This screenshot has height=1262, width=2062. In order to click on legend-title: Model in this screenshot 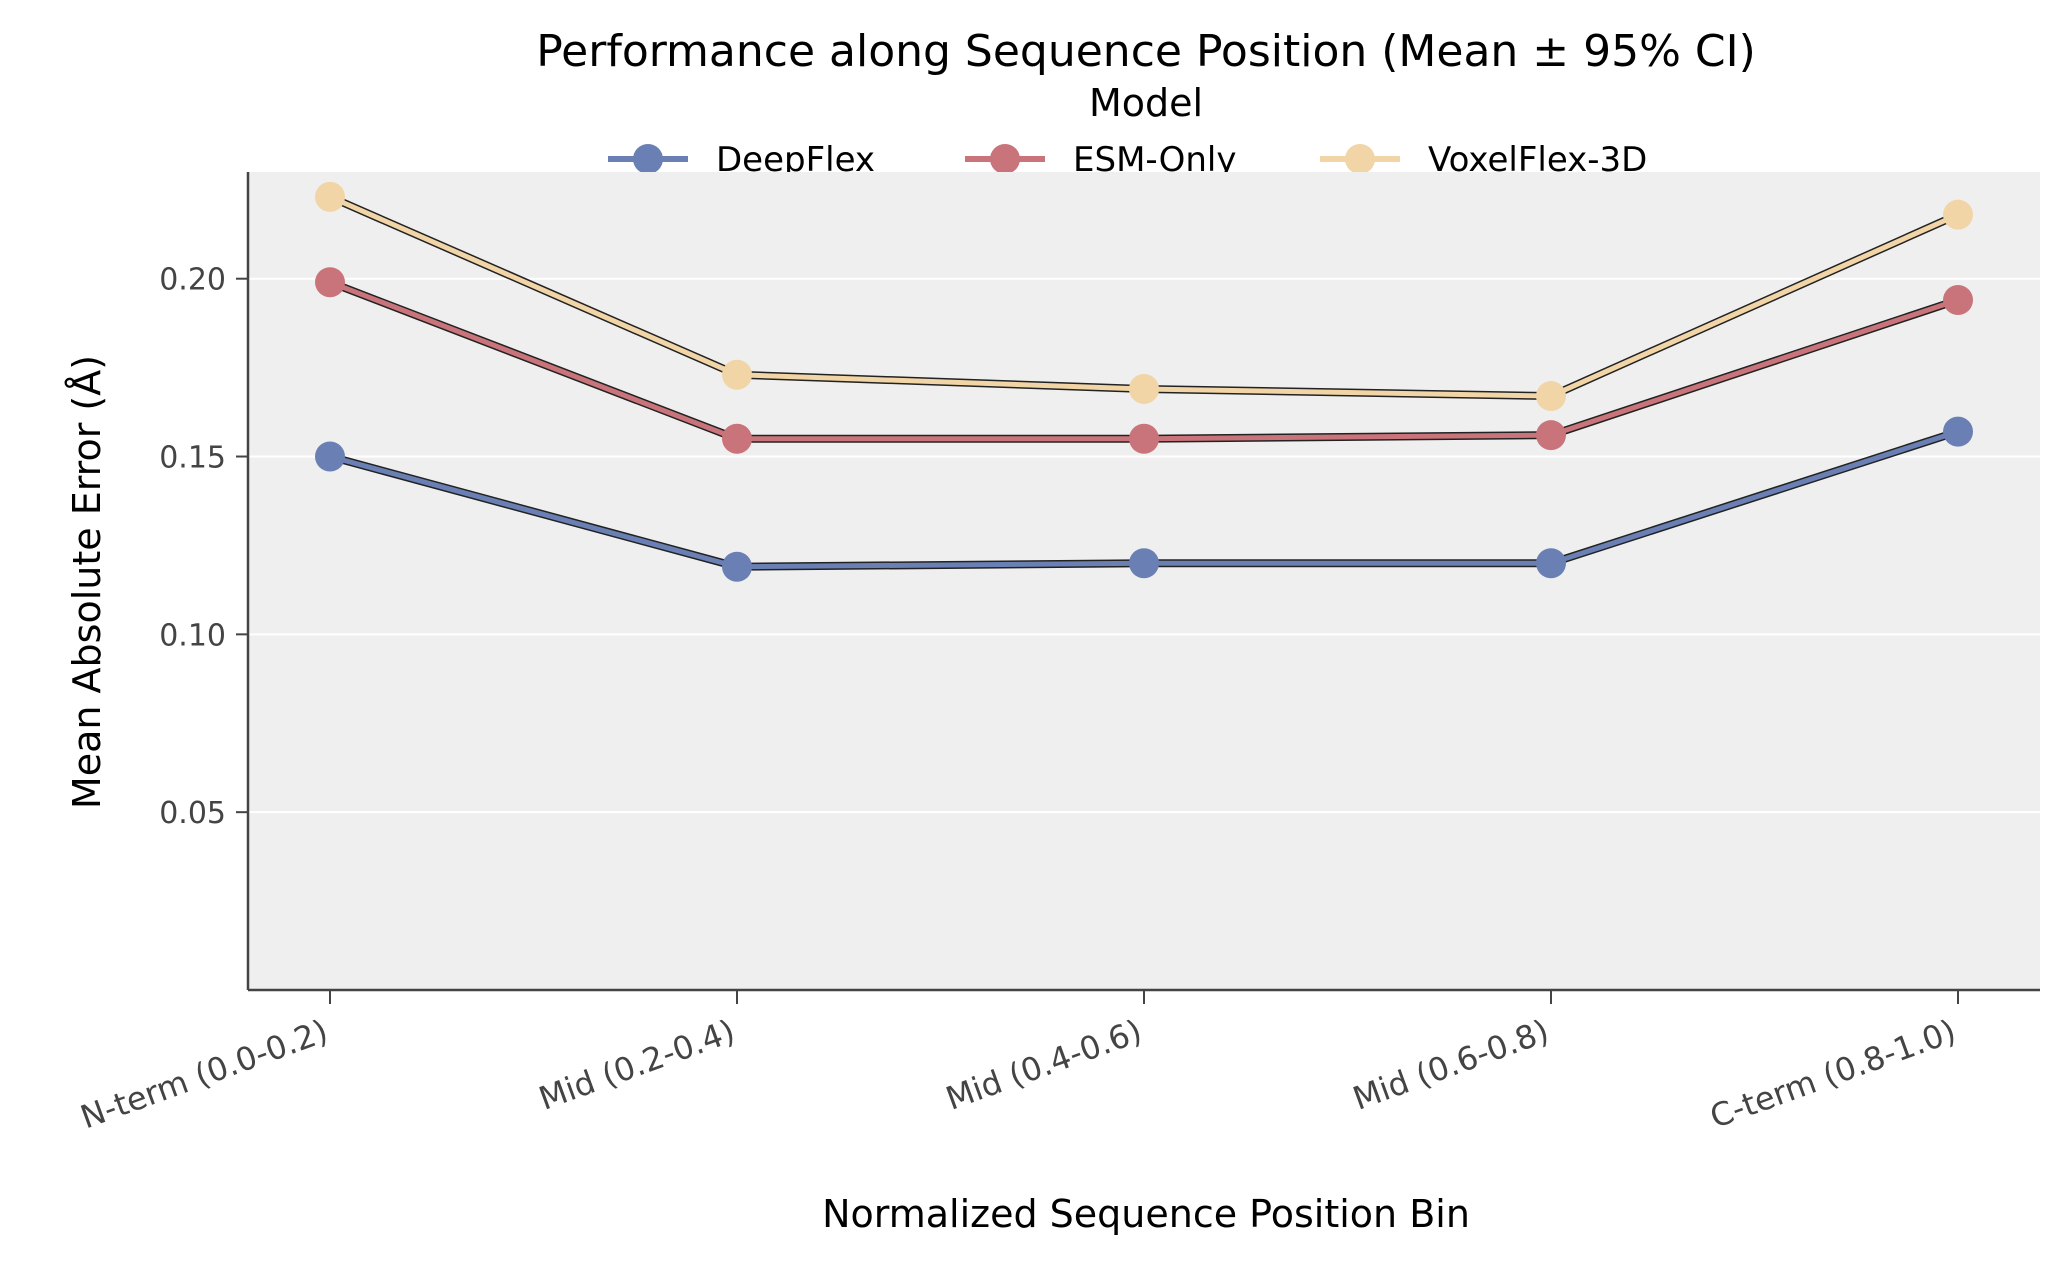, I will do `click(1146, 103)`.